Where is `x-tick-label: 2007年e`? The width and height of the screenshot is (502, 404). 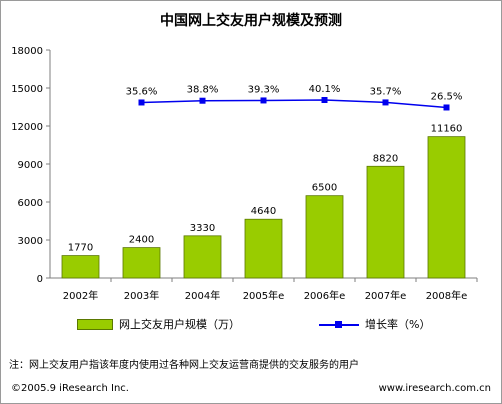
x-tick-label: 2007年e is located at coordinates (386, 295).